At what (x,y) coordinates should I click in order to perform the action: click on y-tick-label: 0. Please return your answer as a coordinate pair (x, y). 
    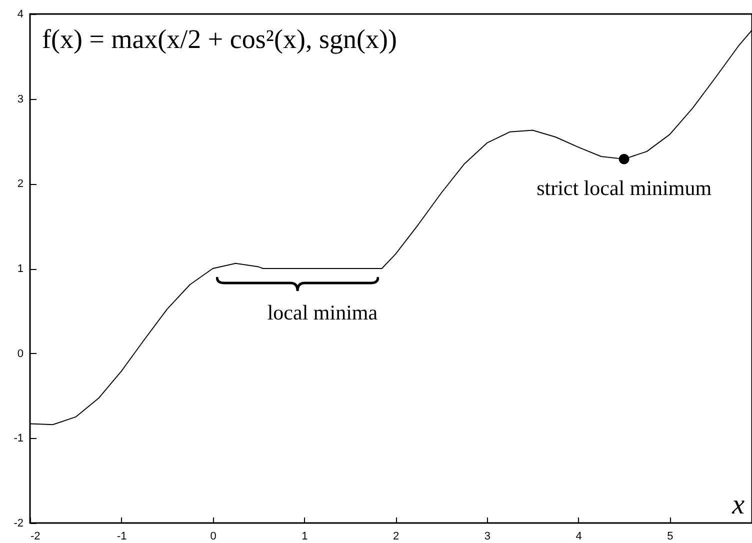
    Looking at the image, I should click on (20, 354).